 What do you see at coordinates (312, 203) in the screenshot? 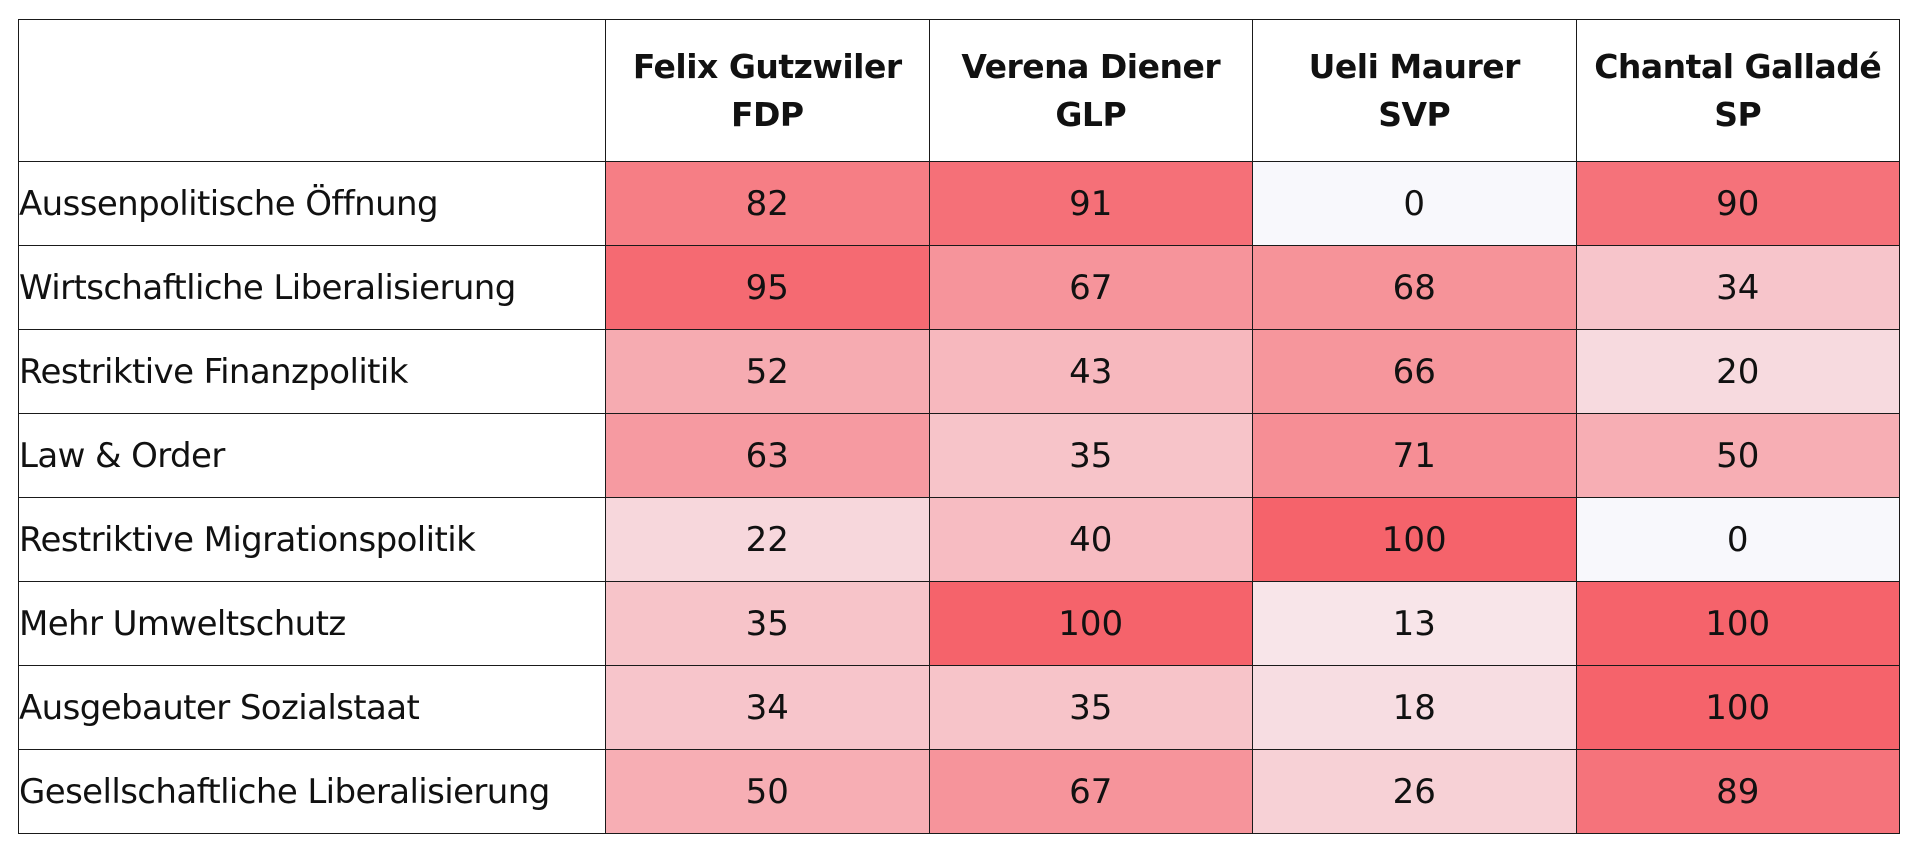
I see `row-label: Aussenpolitische Öffnung` at bounding box center [312, 203].